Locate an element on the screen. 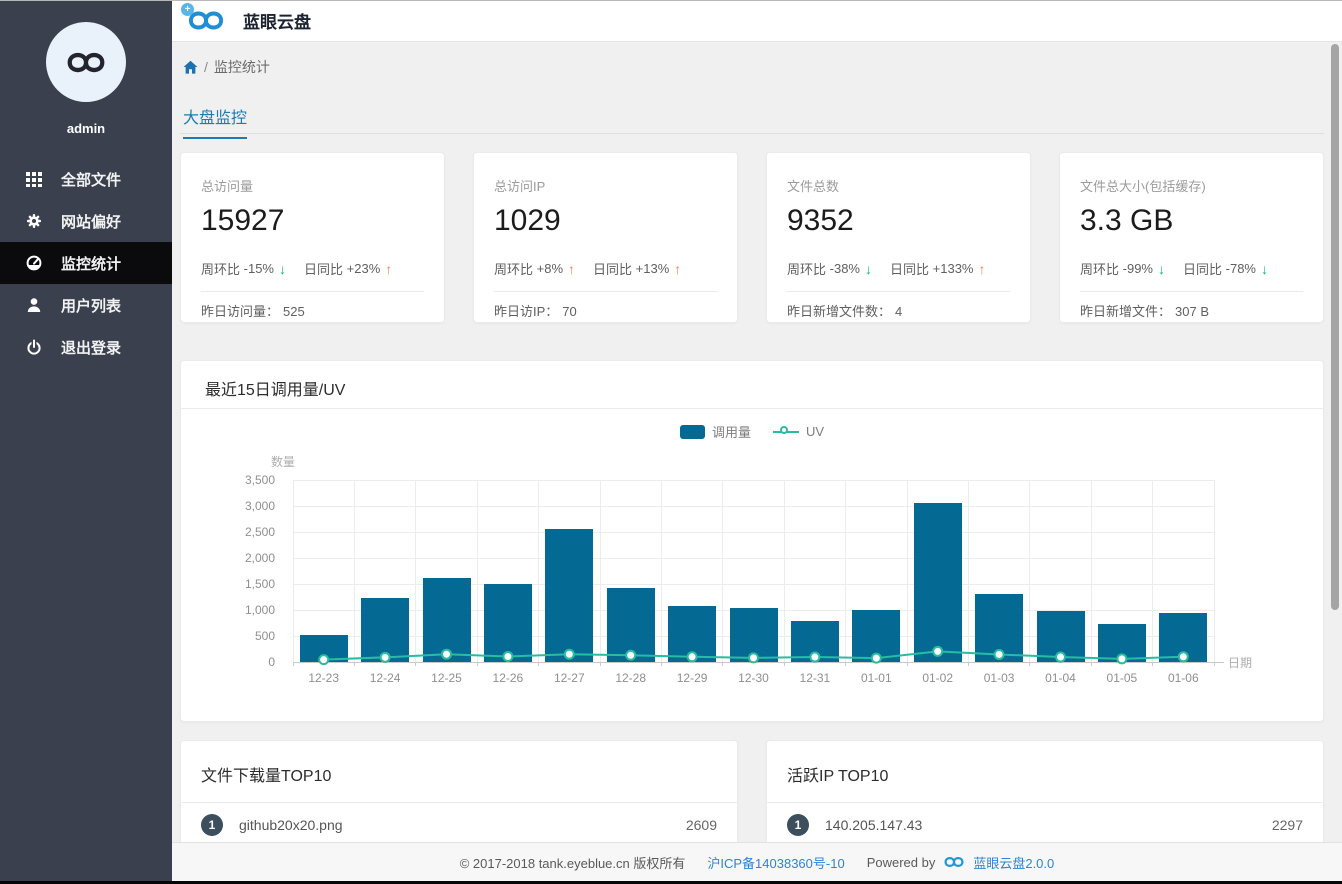  breadcrumb-current: 监控统计 is located at coordinates (241, 67).